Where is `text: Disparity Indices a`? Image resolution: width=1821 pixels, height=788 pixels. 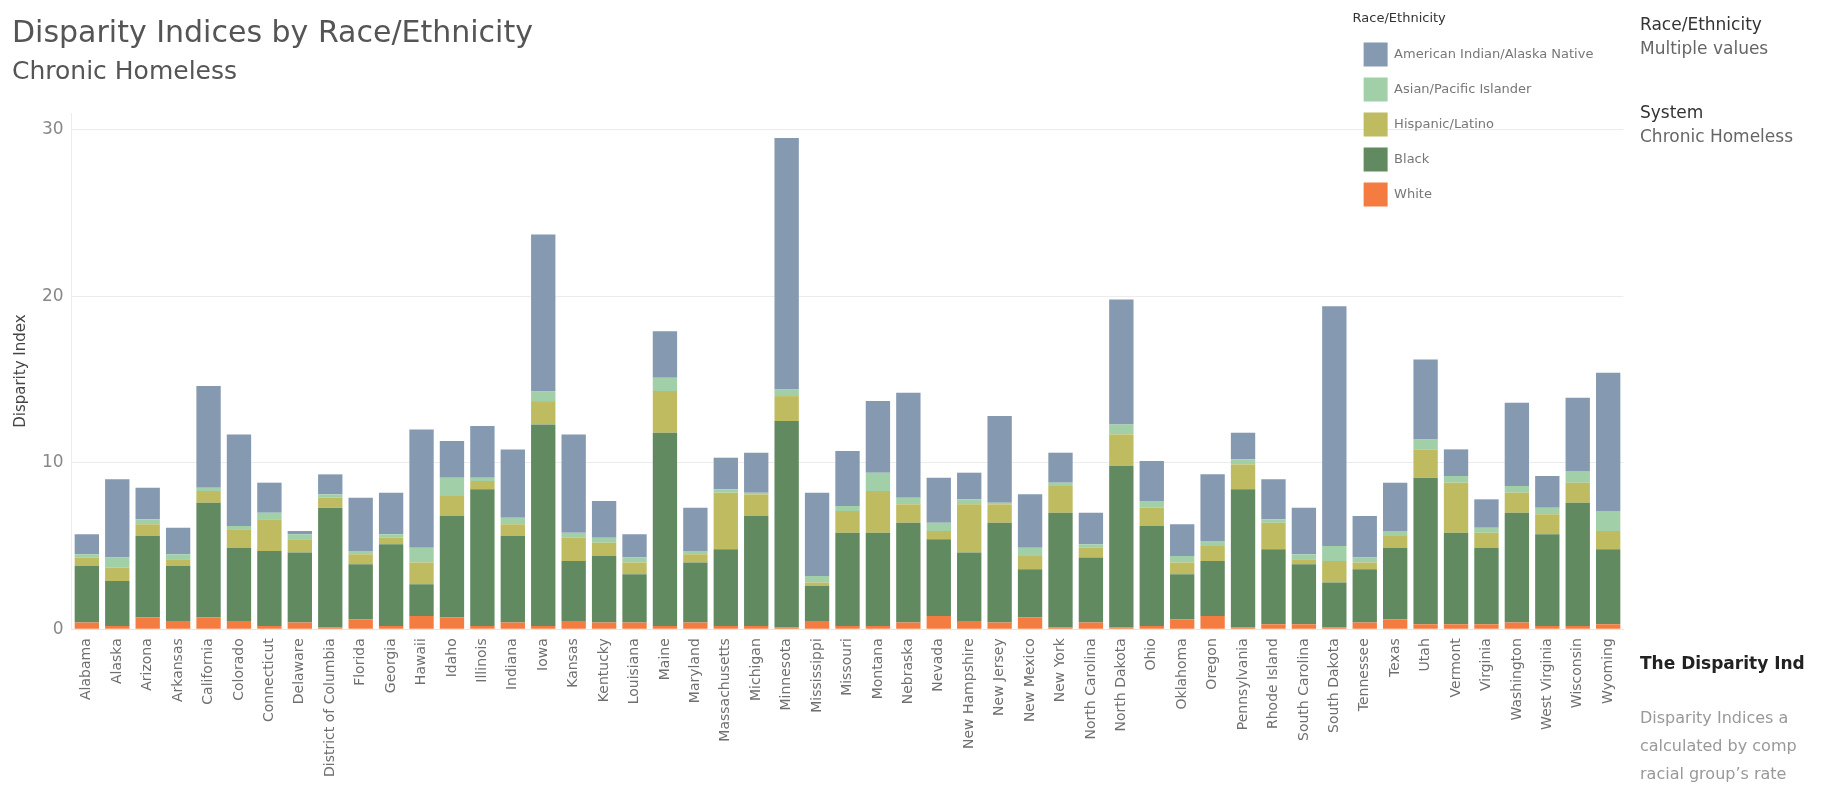
text: Disparity Indices a is located at coordinates (1714, 717).